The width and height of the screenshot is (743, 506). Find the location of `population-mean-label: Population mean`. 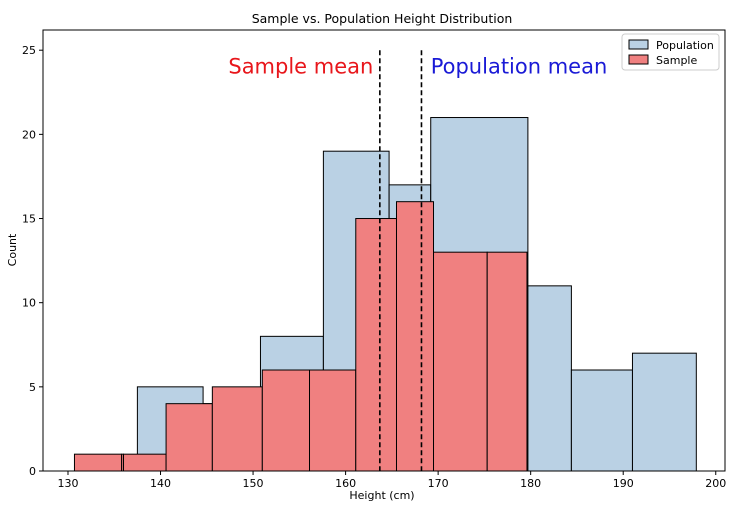

population-mean-label: Population mean is located at coordinates (519, 66).